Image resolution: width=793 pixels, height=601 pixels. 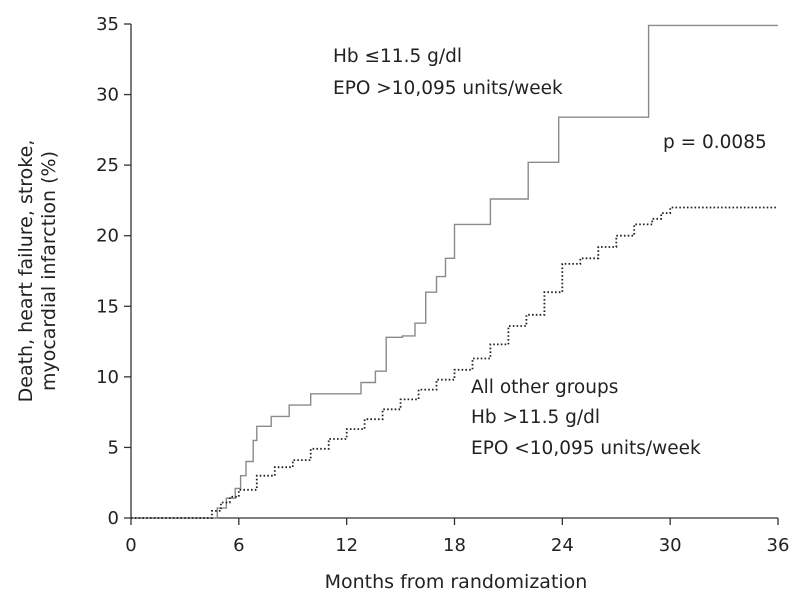 I want to click on y-tick-label: 20, so click(x=107, y=236).